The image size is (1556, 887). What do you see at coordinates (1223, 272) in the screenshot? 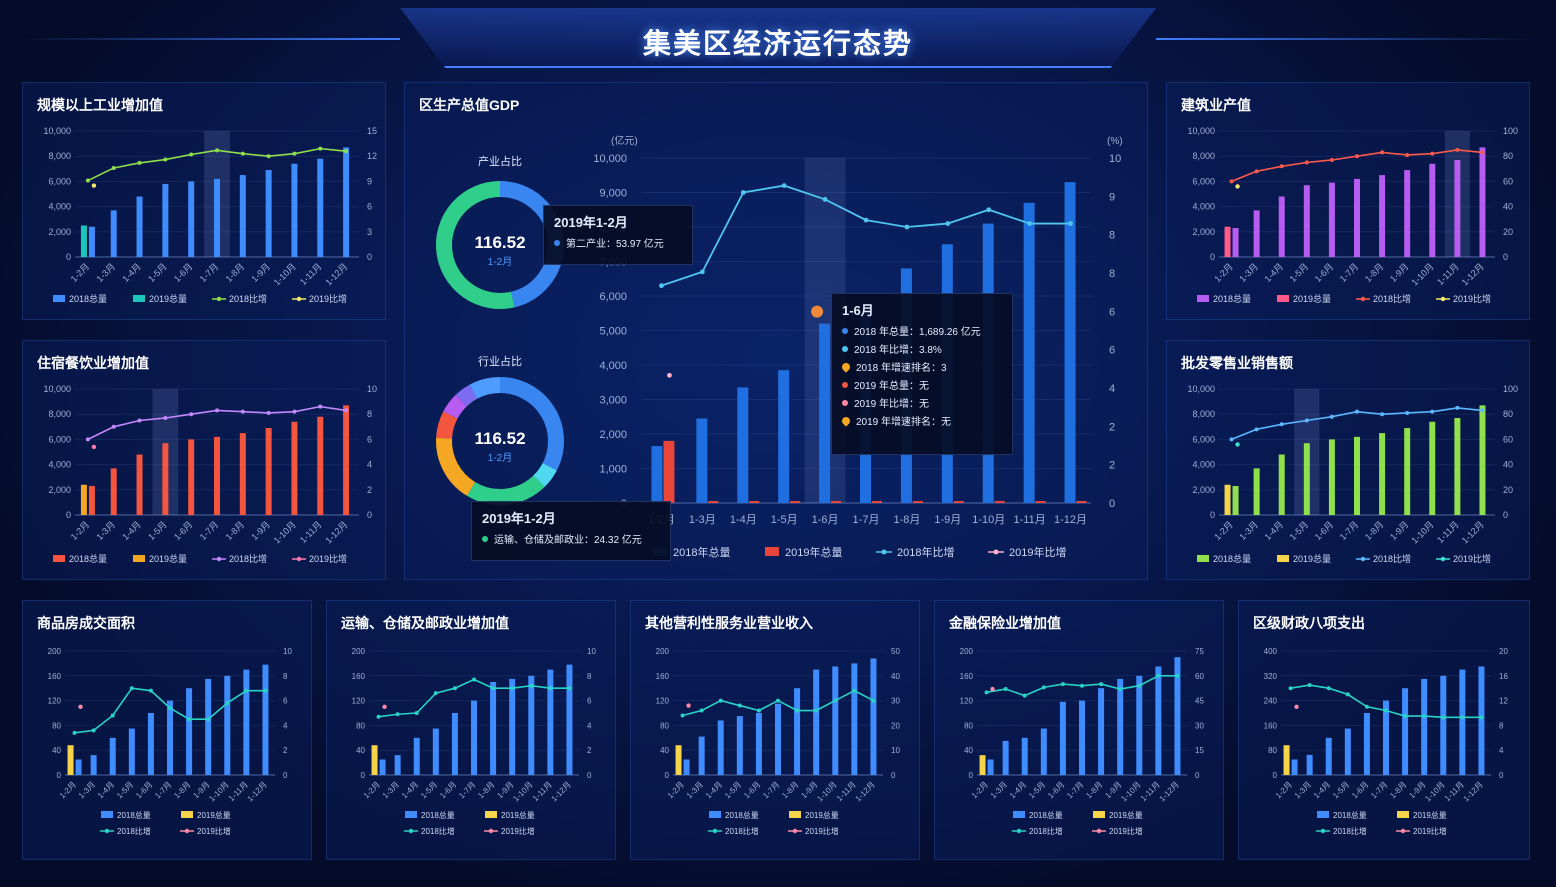
I see `x-tick-label: 1-2月` at bounding box center [1223, 272].